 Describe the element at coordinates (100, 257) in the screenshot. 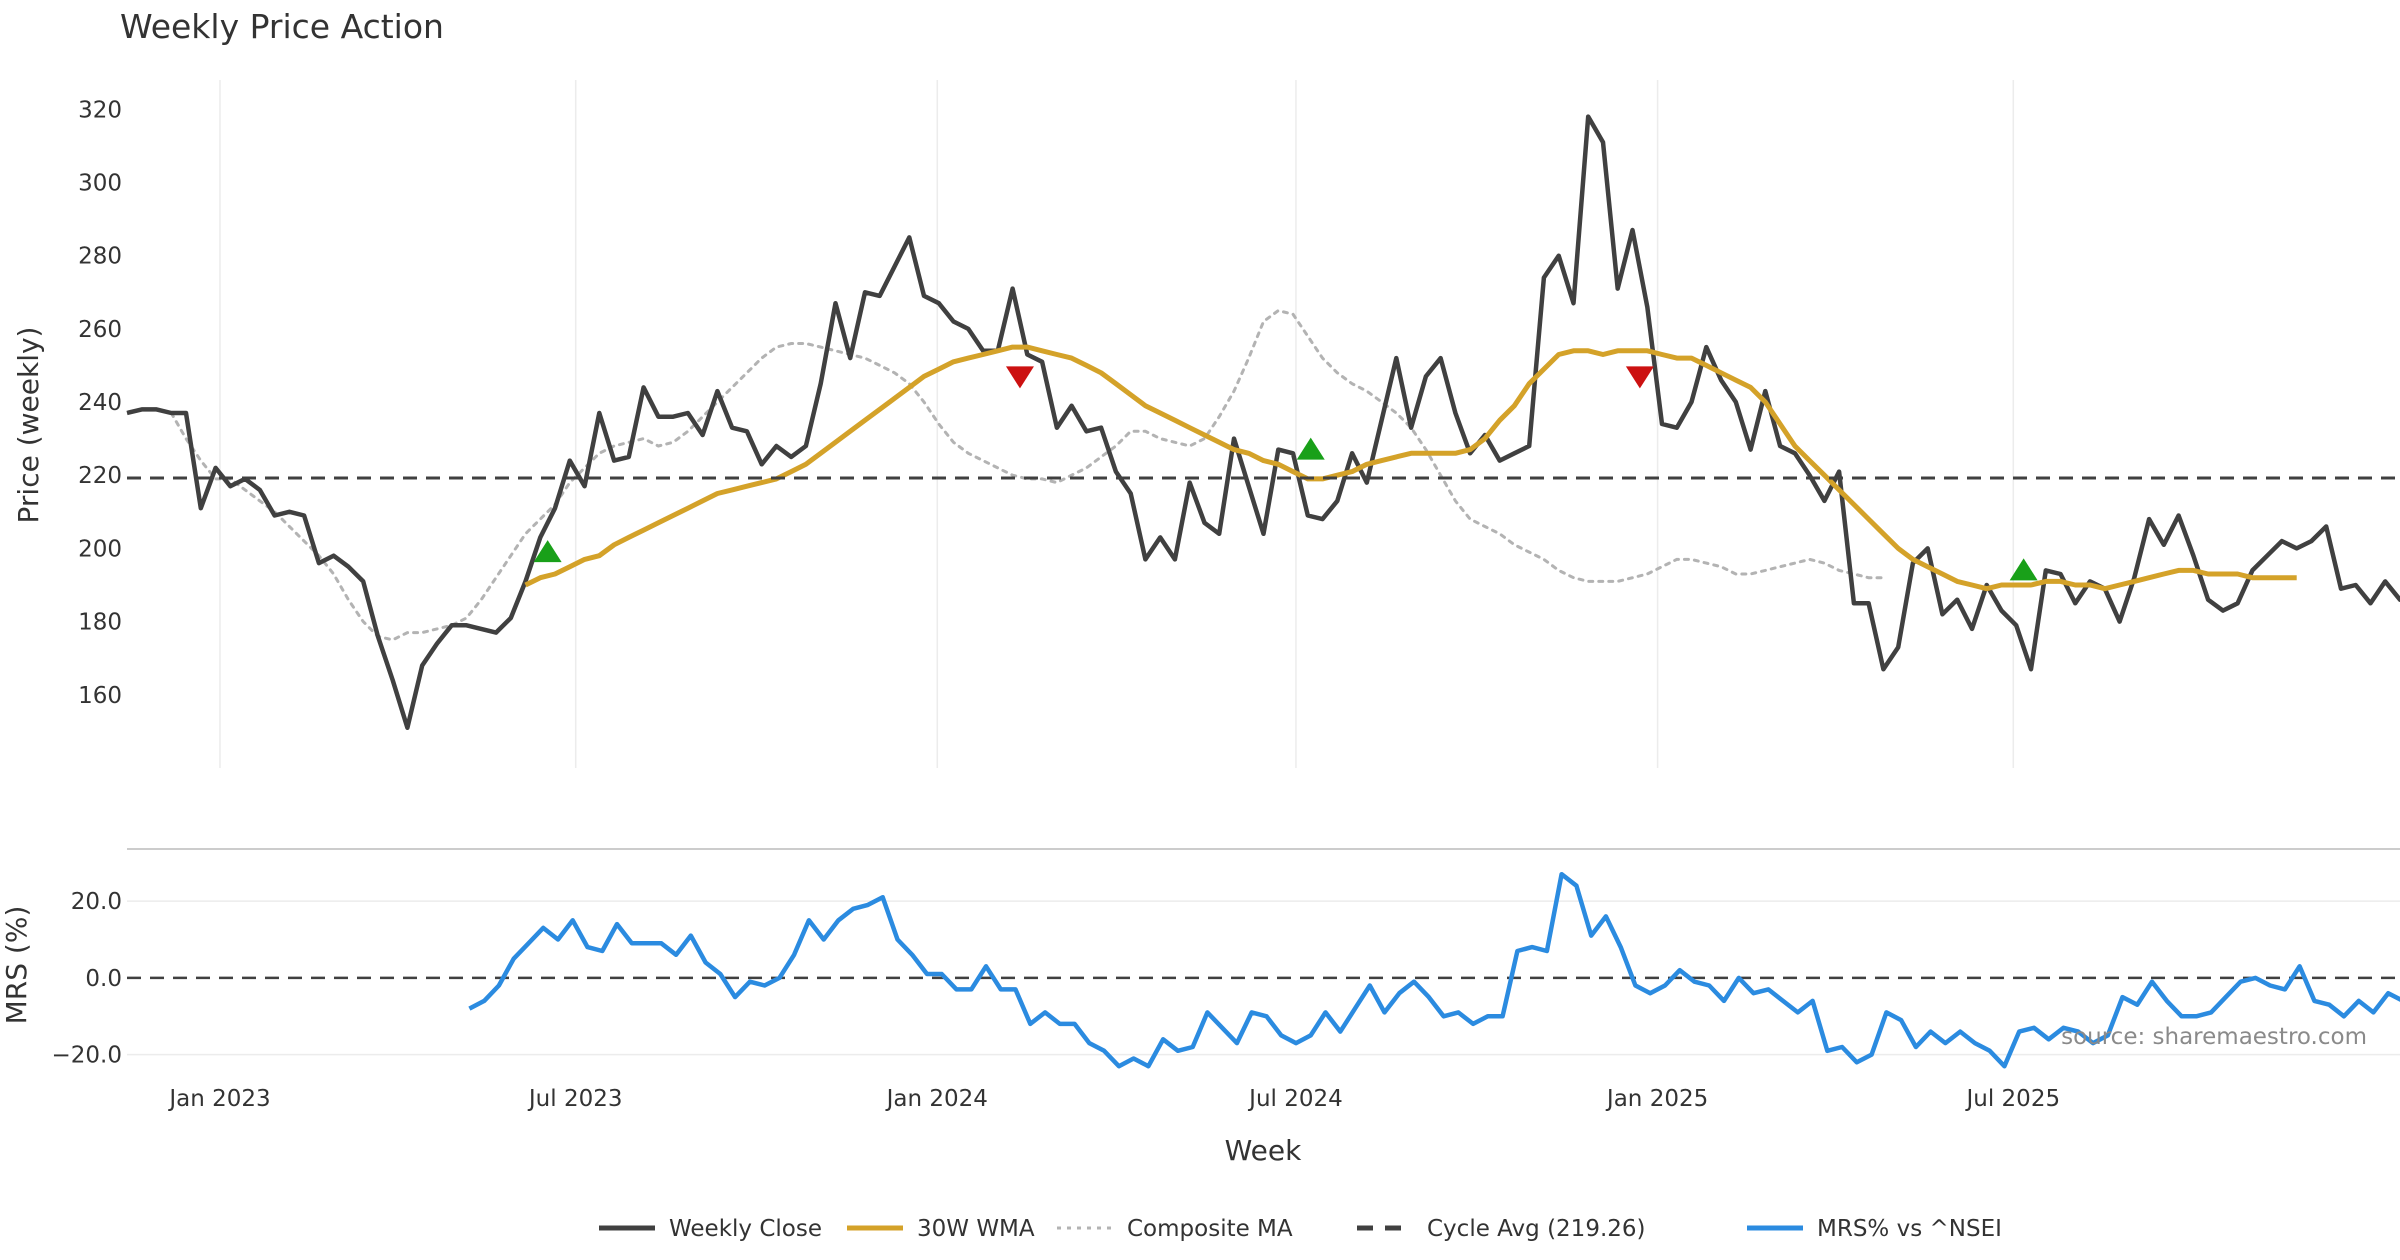

I see `price-y-tick-label: 280` at that location.